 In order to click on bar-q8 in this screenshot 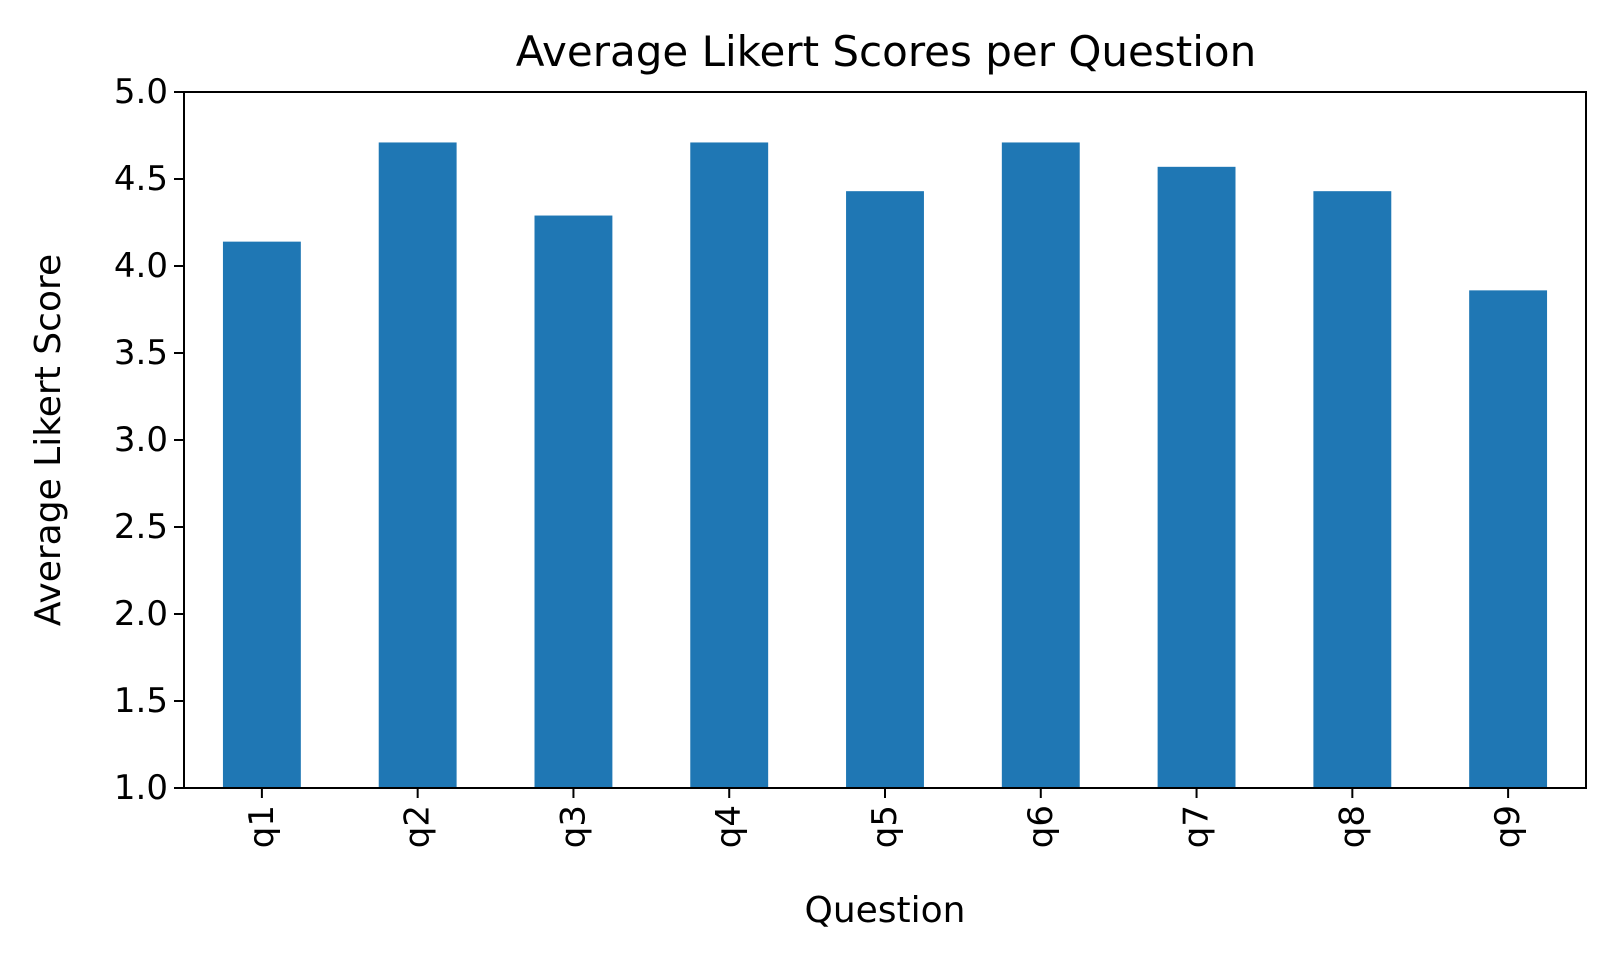, I will do `click(1352, 489)`.